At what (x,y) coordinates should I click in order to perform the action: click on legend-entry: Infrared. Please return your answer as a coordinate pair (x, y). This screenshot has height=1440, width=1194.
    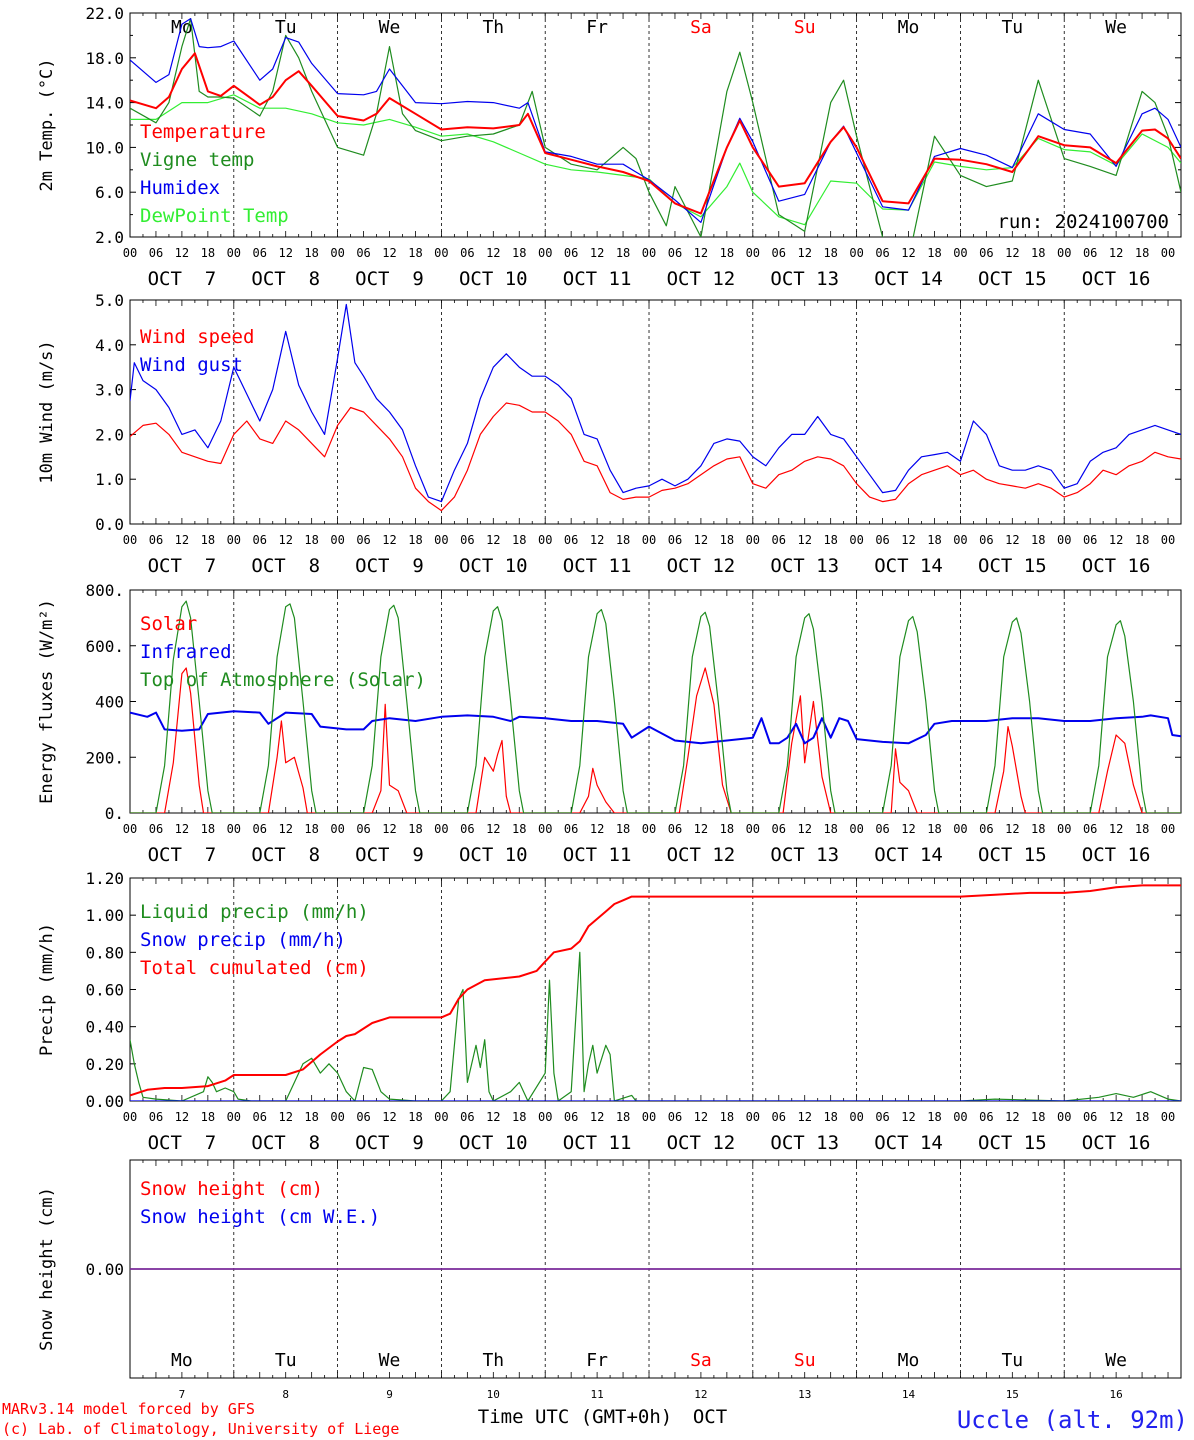
    Looking at the image, I should click on (186, 652).